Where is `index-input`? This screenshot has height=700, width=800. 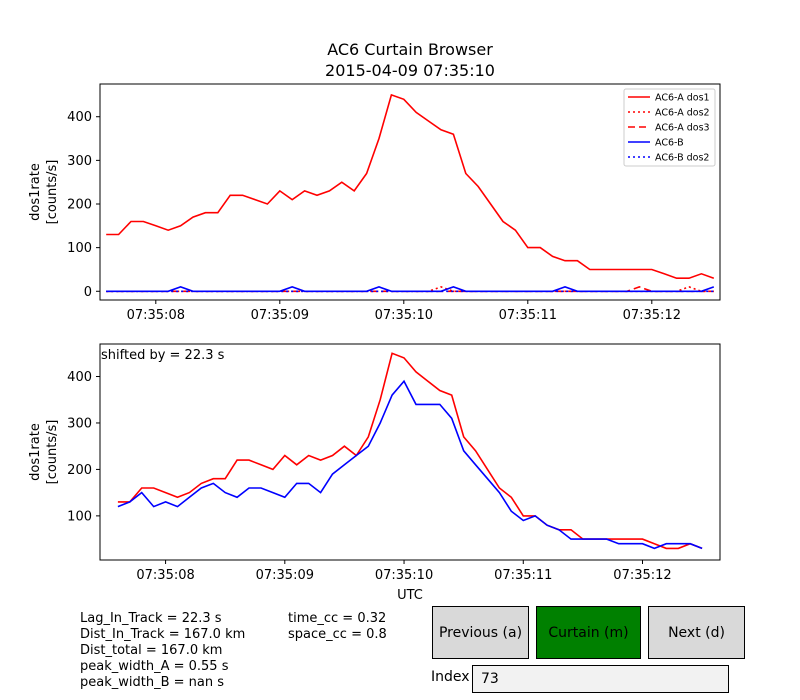
index-input is located at coordinates (600, 679).